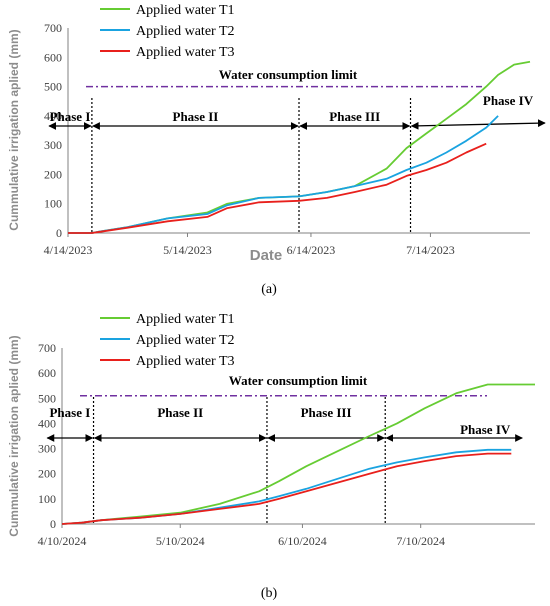 The image size is (550, 606). Describe the element at coordinates (180, 541) in the screenshot. I see `x-tick-label: 5/10/2024` at that location.